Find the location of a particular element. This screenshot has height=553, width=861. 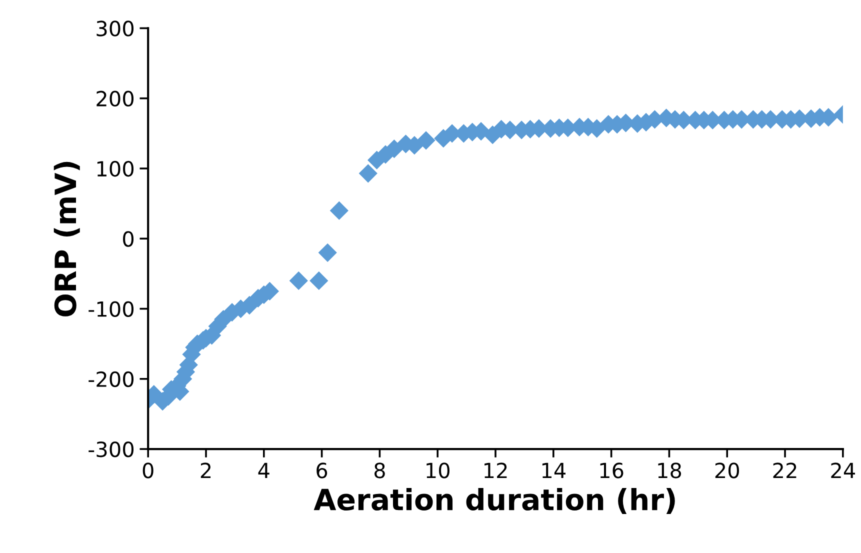

x-tick-label: 6 is located at coordinates (322, 470).